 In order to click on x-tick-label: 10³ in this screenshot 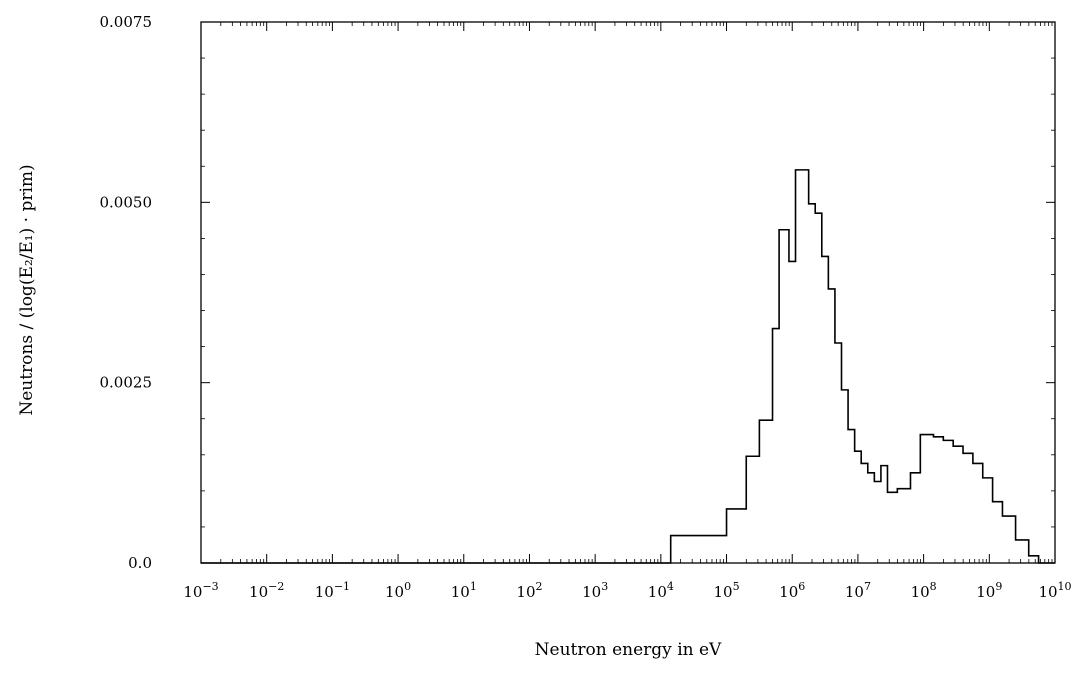, I will do `click(595, 590)`.